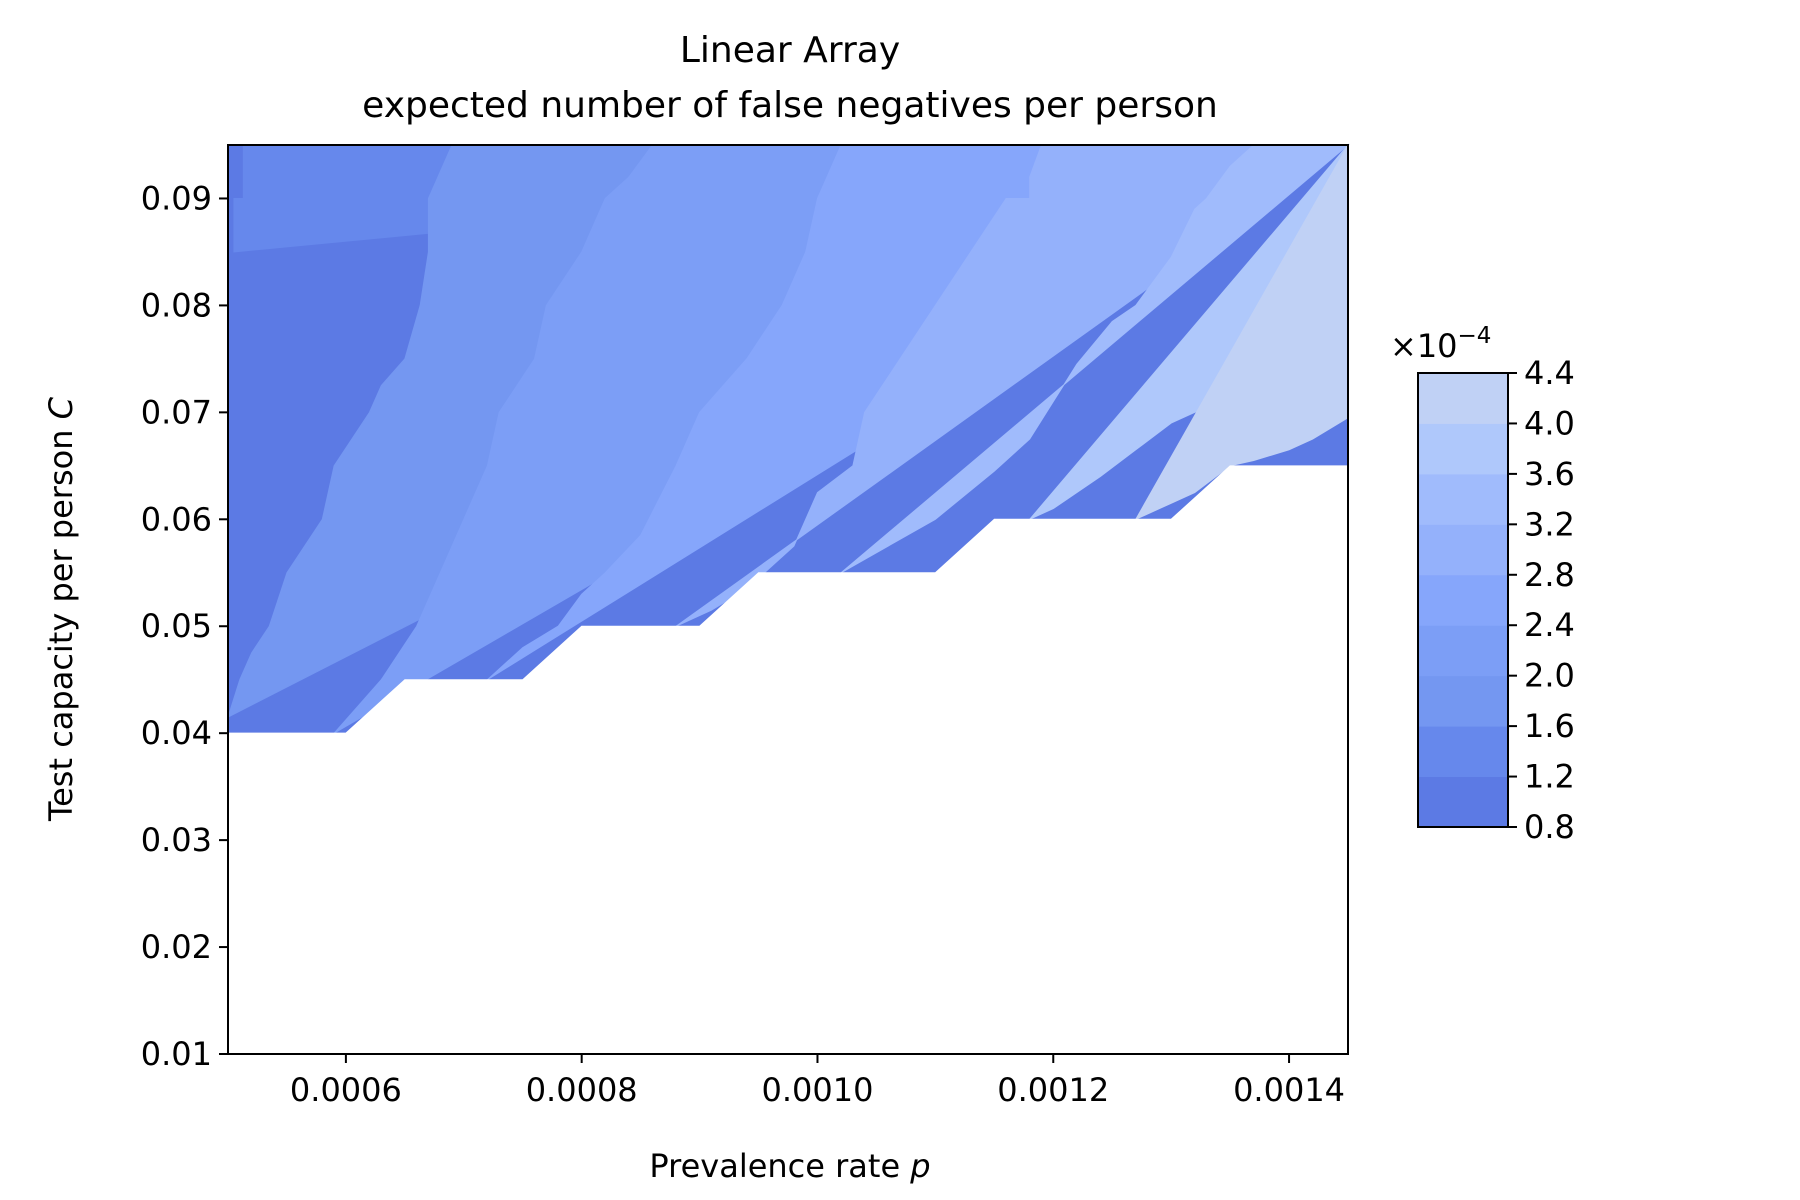 This screenshot has height=1200, width=1800. I want to click on colorbar-tick-label: 3.6, so click(1549, 474).